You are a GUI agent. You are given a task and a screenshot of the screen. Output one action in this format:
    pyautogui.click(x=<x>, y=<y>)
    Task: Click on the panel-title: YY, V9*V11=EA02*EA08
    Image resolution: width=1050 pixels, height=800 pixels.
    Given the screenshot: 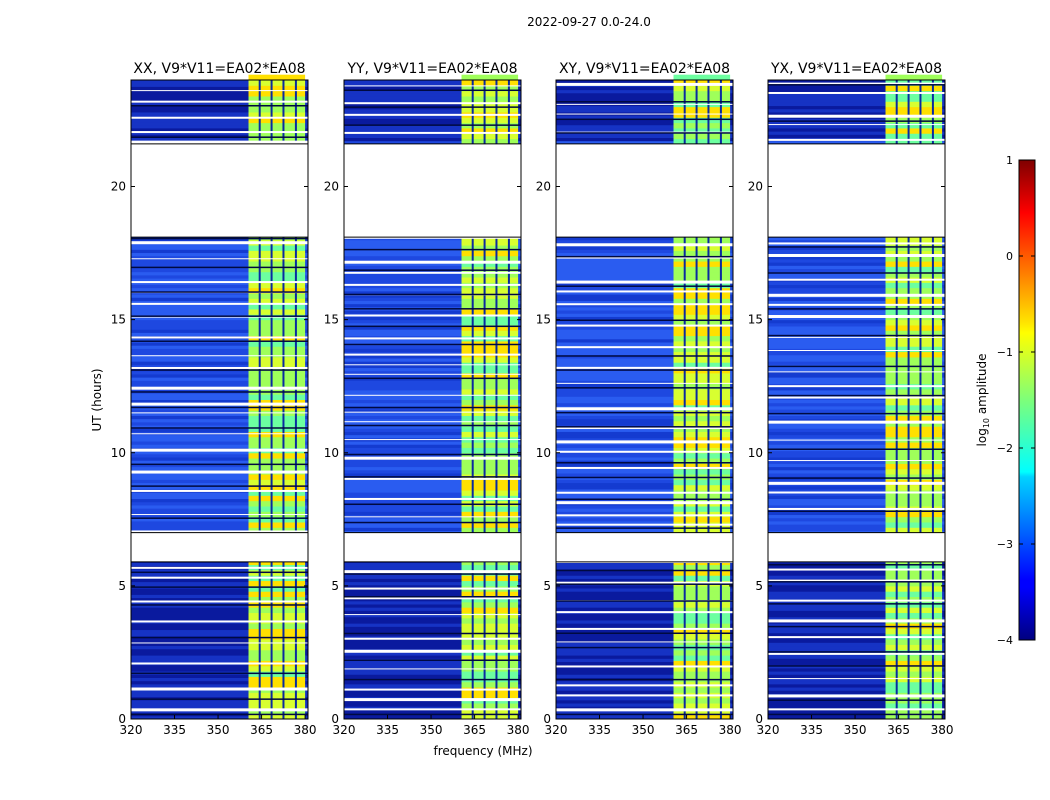 What is the action you would take?
    pyautogui.click(x=431, y=69)
    